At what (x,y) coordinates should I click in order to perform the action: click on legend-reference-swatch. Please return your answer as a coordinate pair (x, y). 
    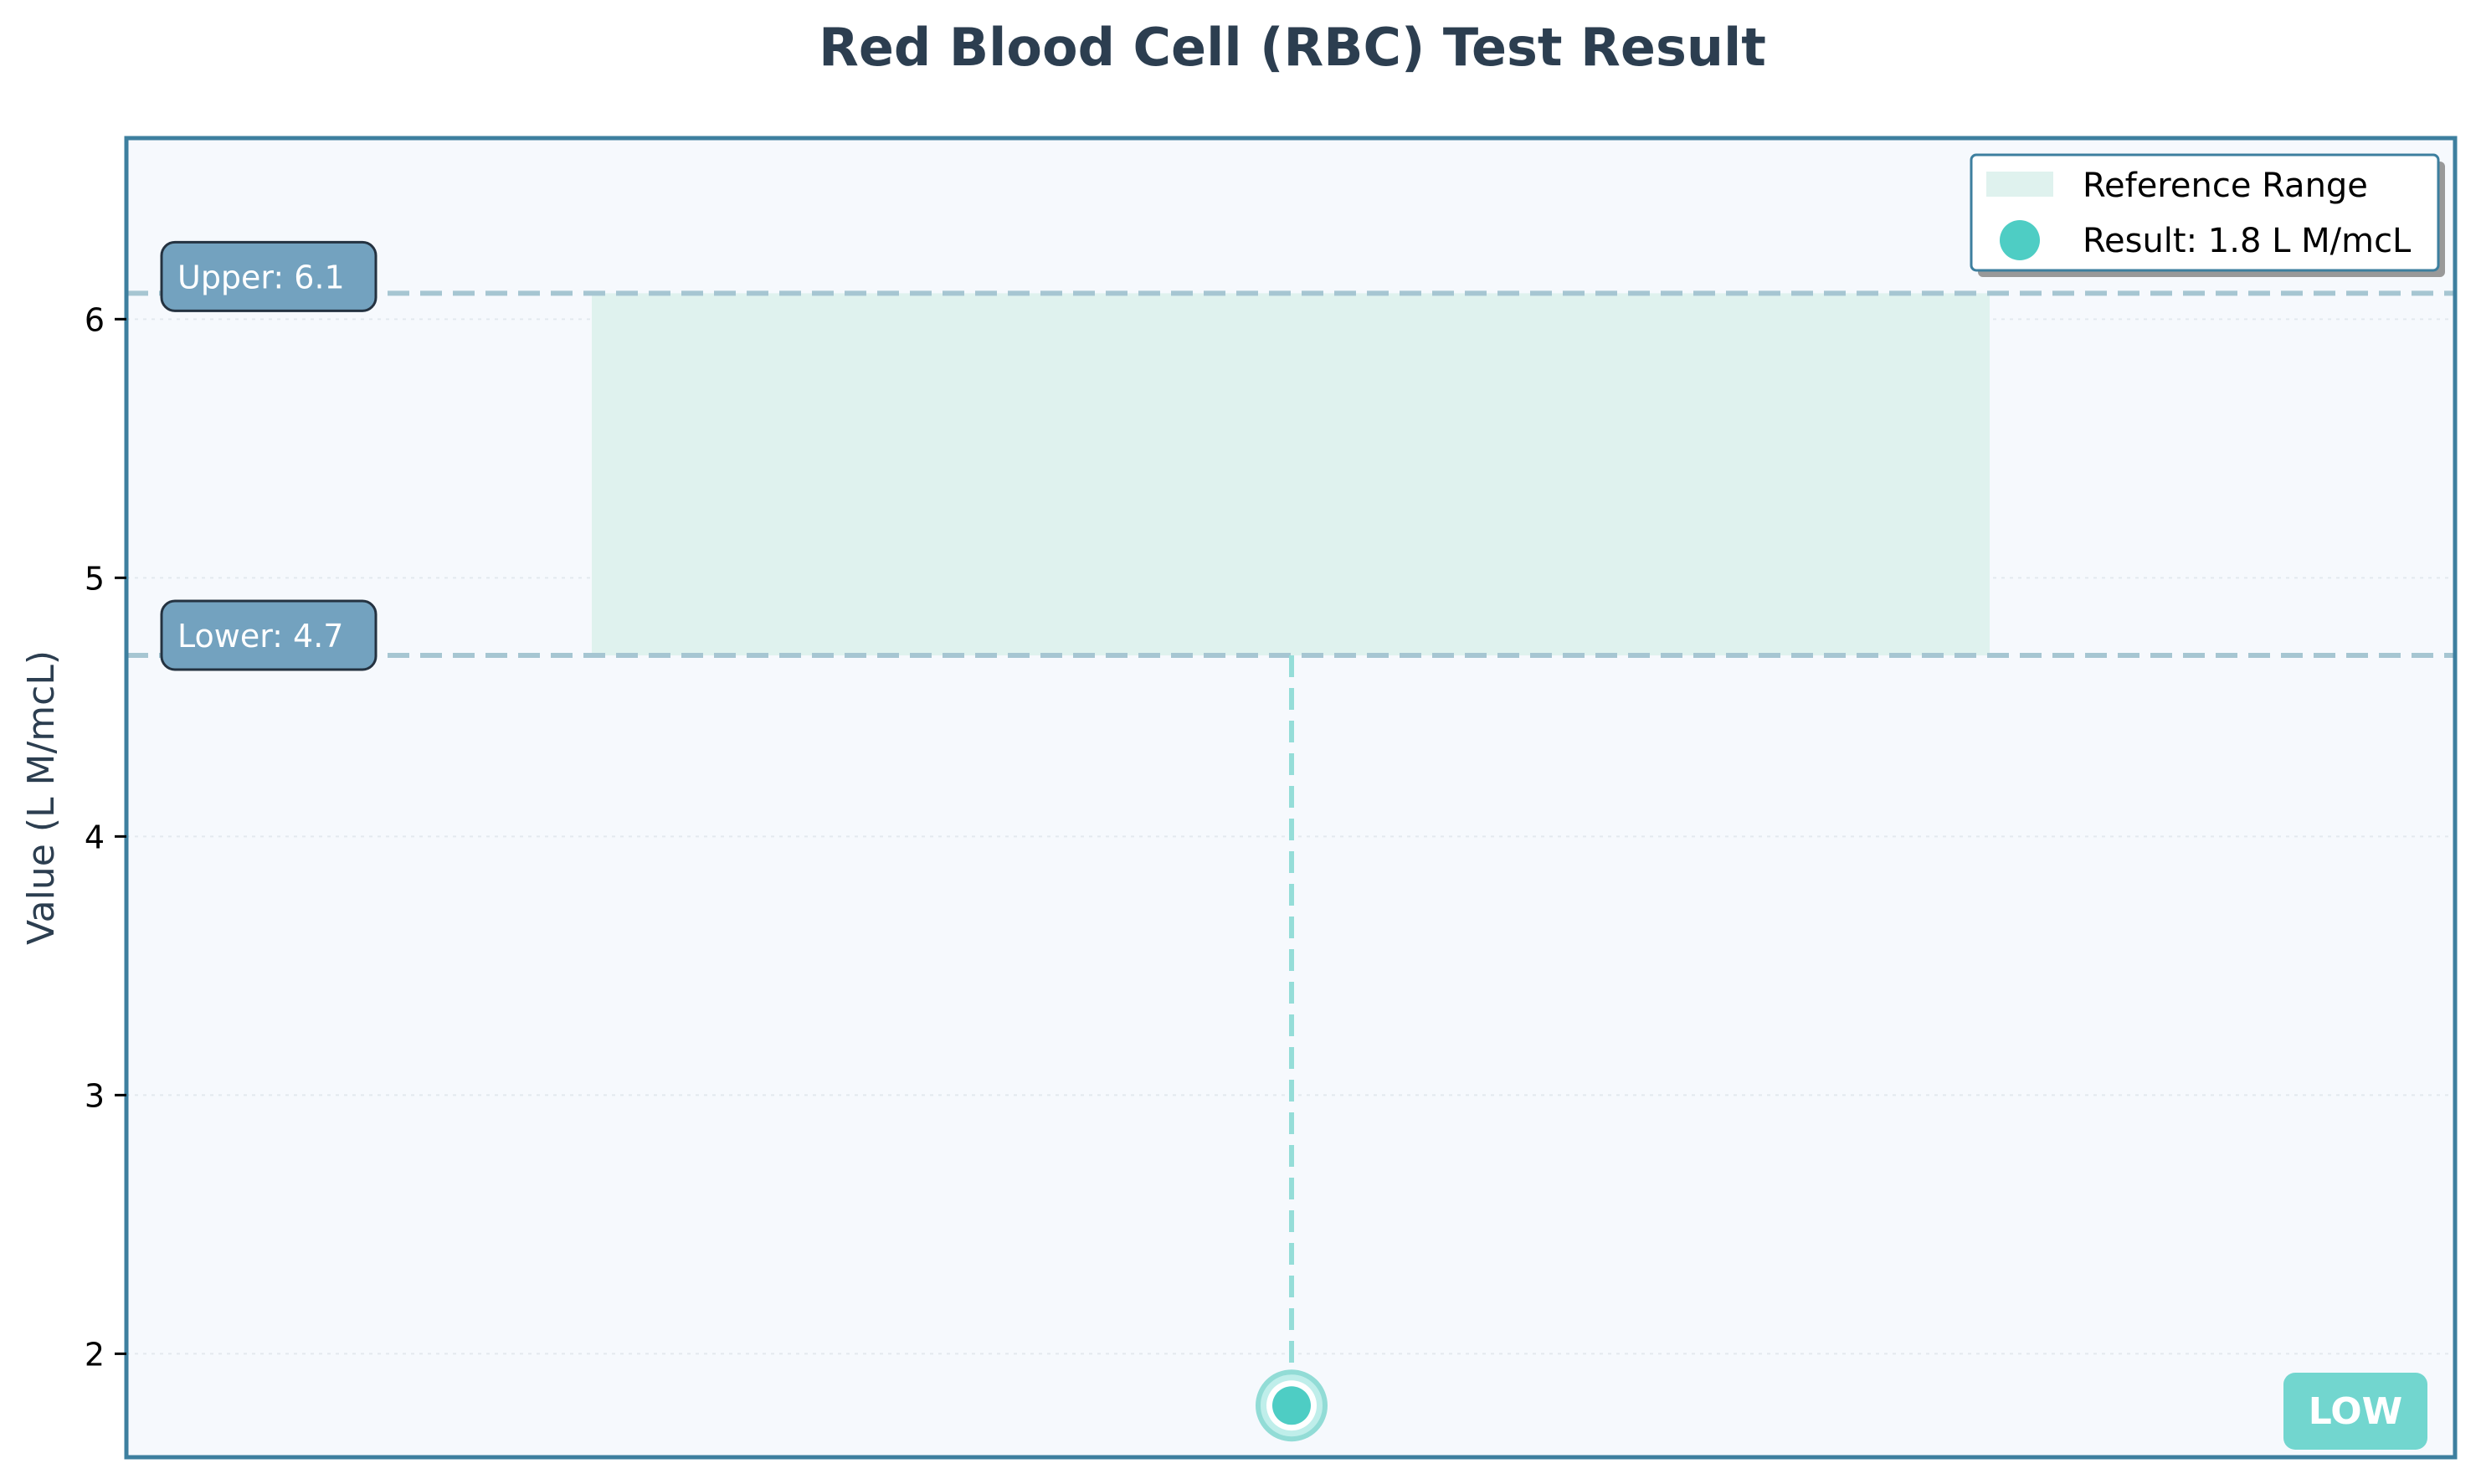
    Looking at the image, I should click on (2019, 184).